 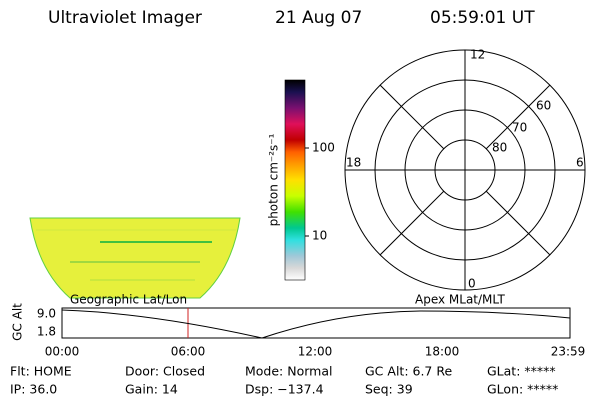 I want to click on y-label: 1.8, so click(x=46, y=332).